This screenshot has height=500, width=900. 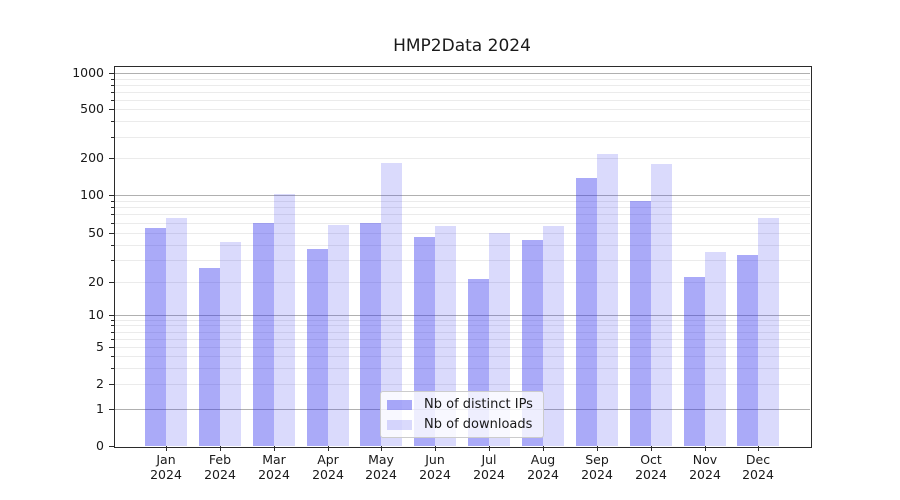 I want to click on bar-apr-2024-distinct-ips, so click(x=317, y=347).